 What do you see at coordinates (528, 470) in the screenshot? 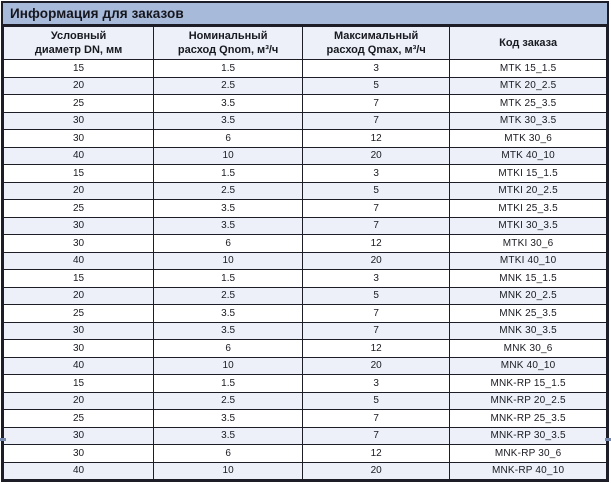
I see `cell-code: MNK-RP 40_10` at bounding box center [528, 470].